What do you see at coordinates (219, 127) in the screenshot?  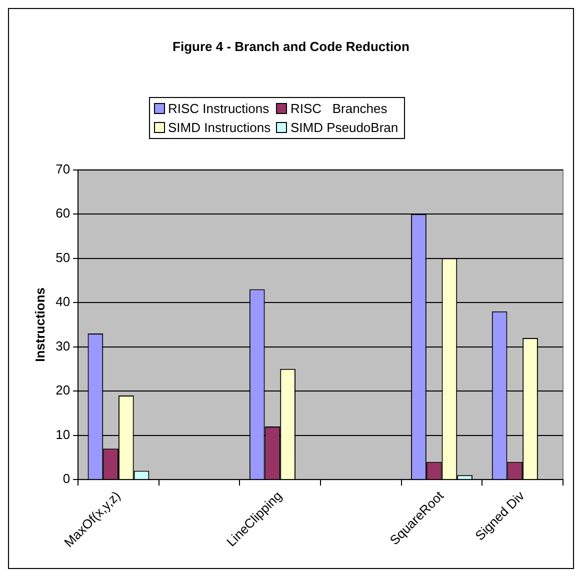 I see `legend-label: SIMD Instructions` at bounding box center [219, 127].